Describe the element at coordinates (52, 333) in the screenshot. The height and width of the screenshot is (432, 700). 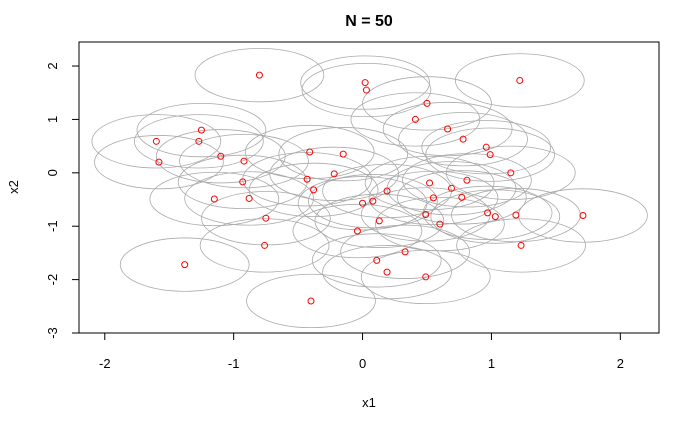
I see `y-tick-label-0: -3` at that location.